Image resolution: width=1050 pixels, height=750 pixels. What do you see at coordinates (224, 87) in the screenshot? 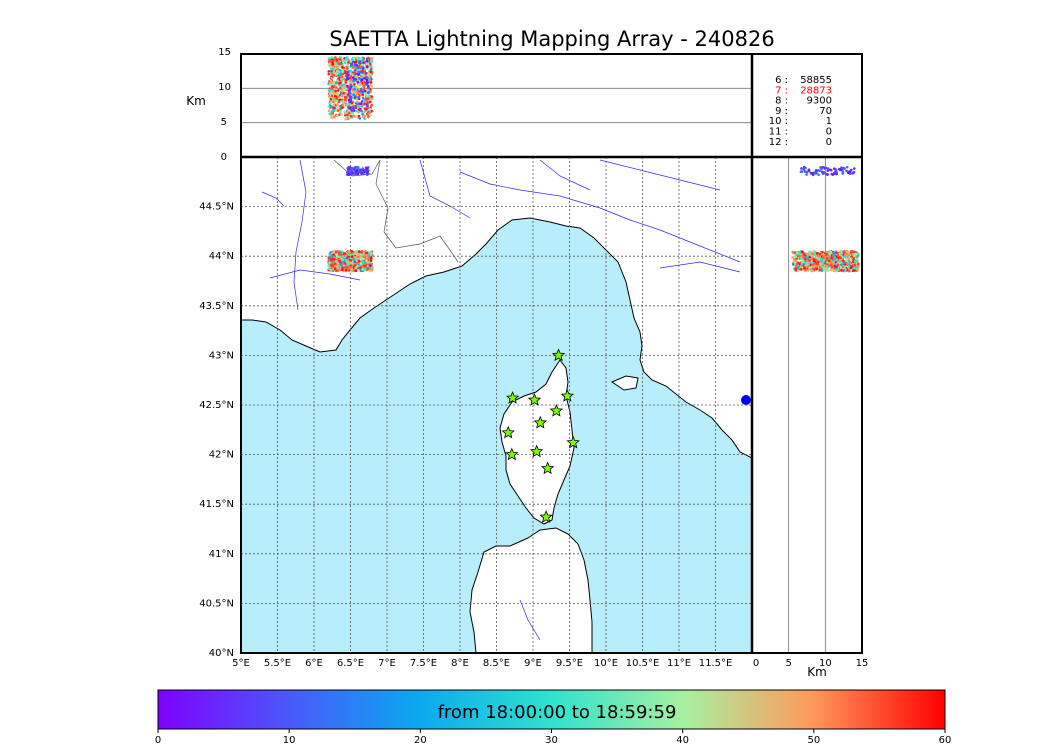
I see `altitude-tick-10: 10` at bounding box center [224, 87].